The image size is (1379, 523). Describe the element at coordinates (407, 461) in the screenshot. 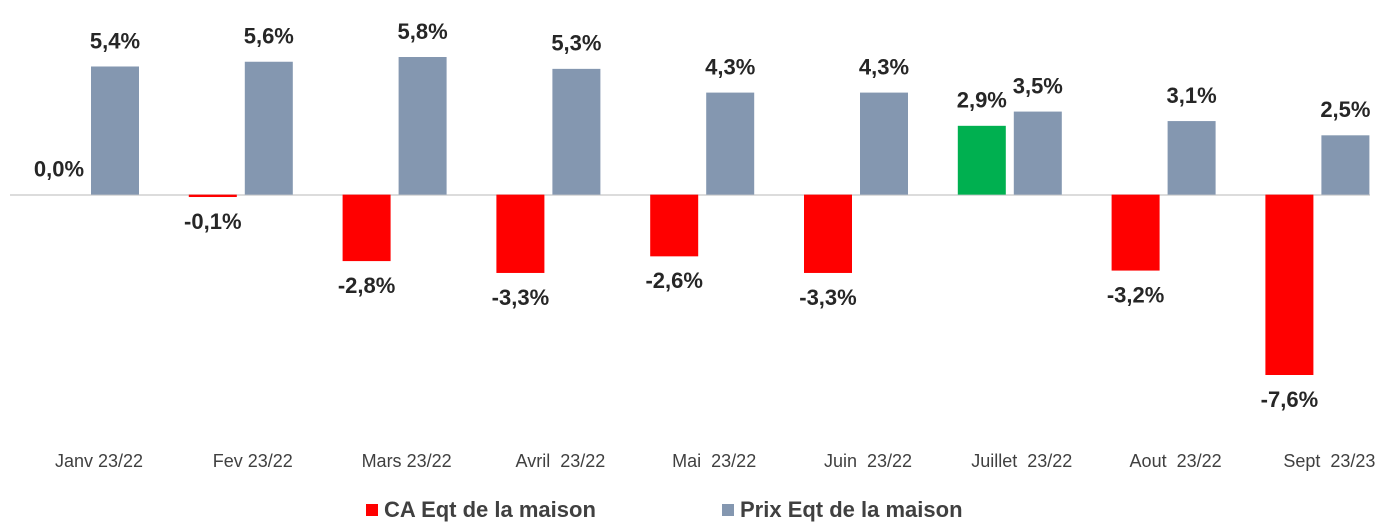

I see `x-tick-label: Mars 23/22` at that location.